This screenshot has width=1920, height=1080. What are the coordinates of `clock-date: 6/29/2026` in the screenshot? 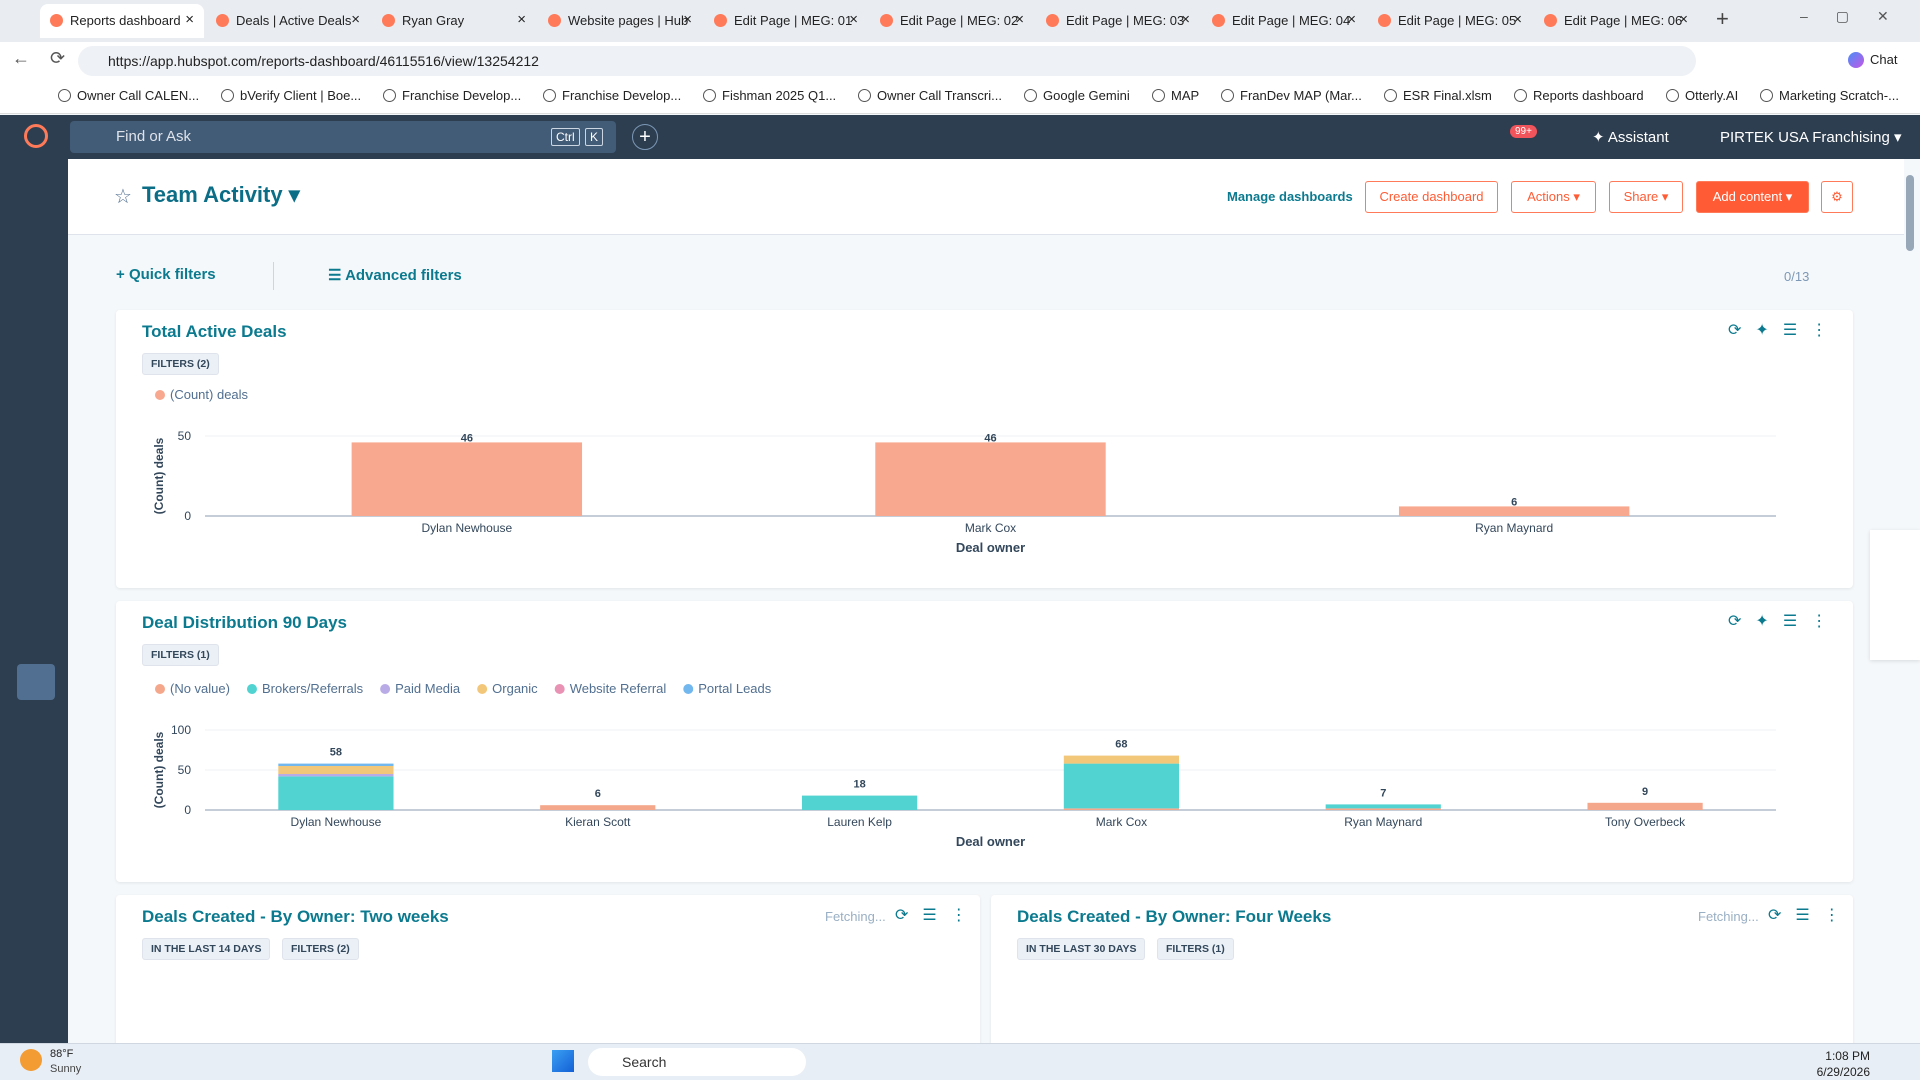 It's located at (1843, 1072).